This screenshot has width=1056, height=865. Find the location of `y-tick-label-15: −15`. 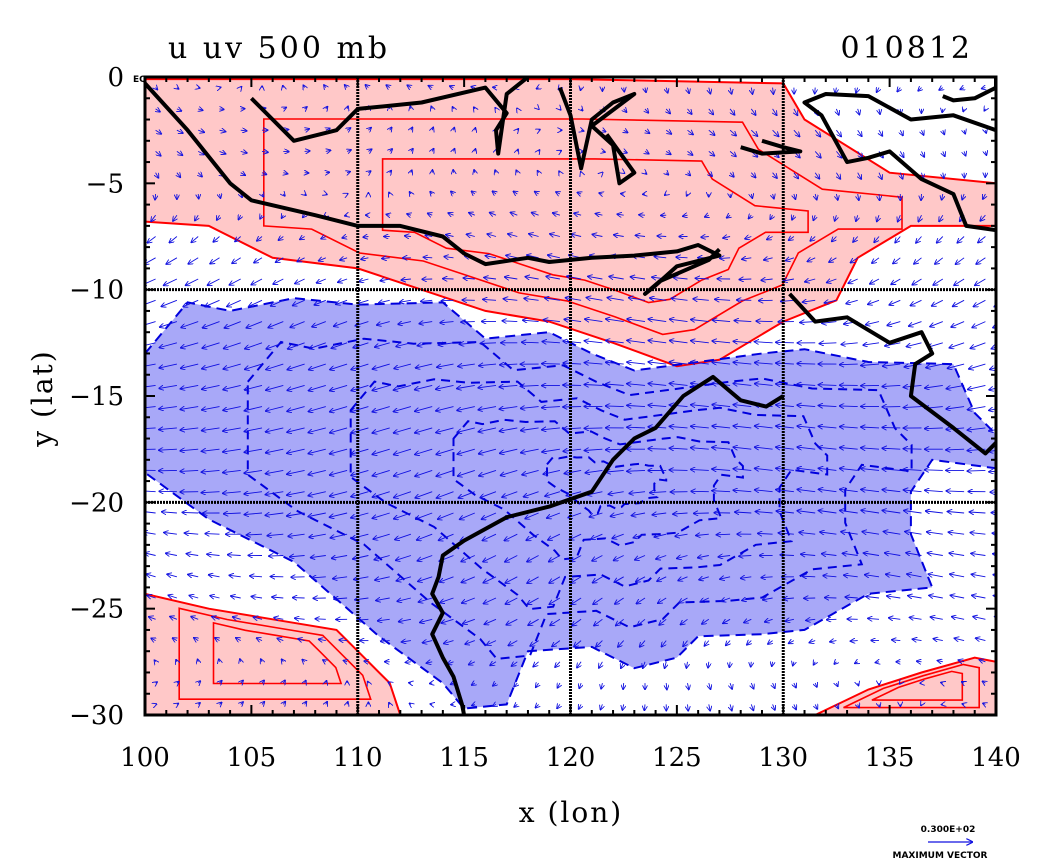

y-tick-label-15: −15 is located at coordinates (96, 397).